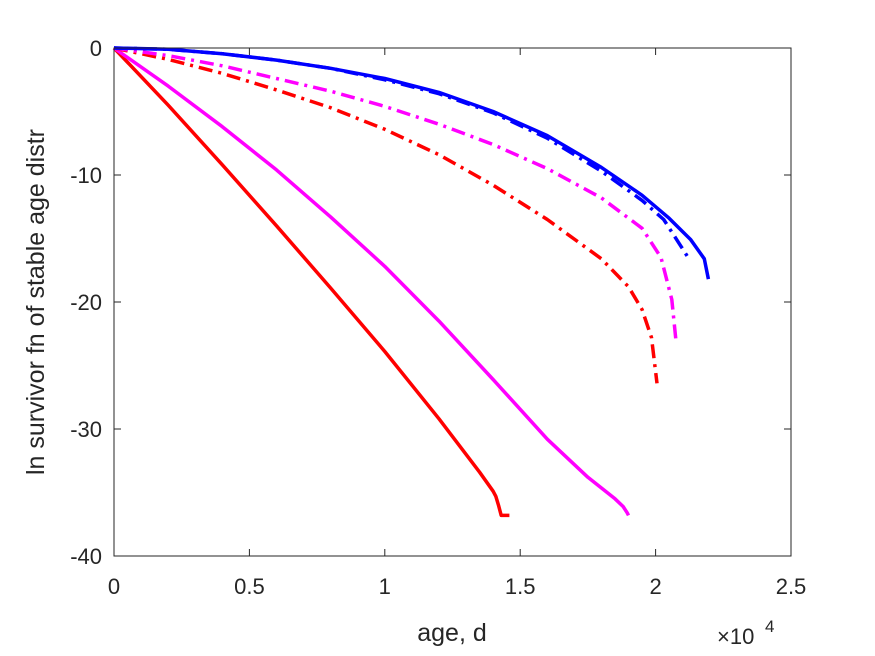 This screenshot has height=656, width=875. What do you see at coordinates (96, 48) in the screenshot?
I see `y-tick-label: 0` at bounding box center [96, 48].